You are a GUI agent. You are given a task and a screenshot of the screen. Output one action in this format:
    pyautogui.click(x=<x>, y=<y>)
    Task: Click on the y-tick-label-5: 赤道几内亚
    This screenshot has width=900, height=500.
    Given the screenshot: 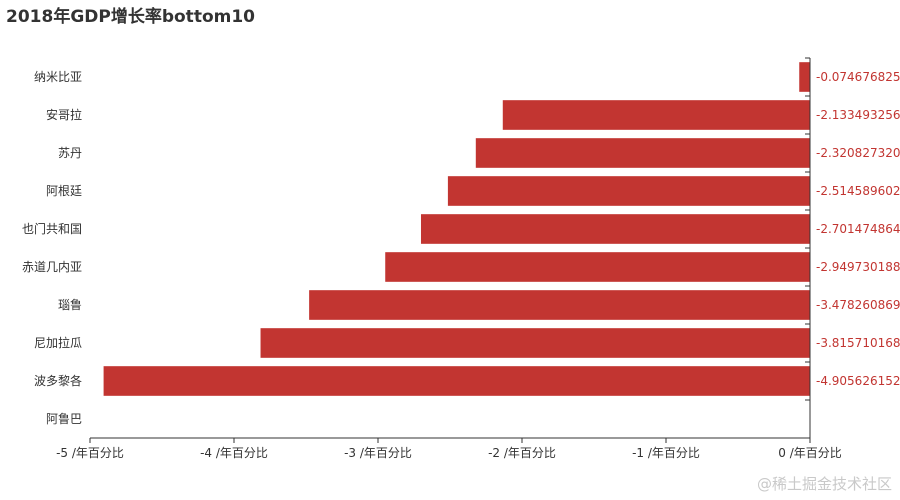 What is the action you would take?
    pyautogui.click(x=52, y=267)
    